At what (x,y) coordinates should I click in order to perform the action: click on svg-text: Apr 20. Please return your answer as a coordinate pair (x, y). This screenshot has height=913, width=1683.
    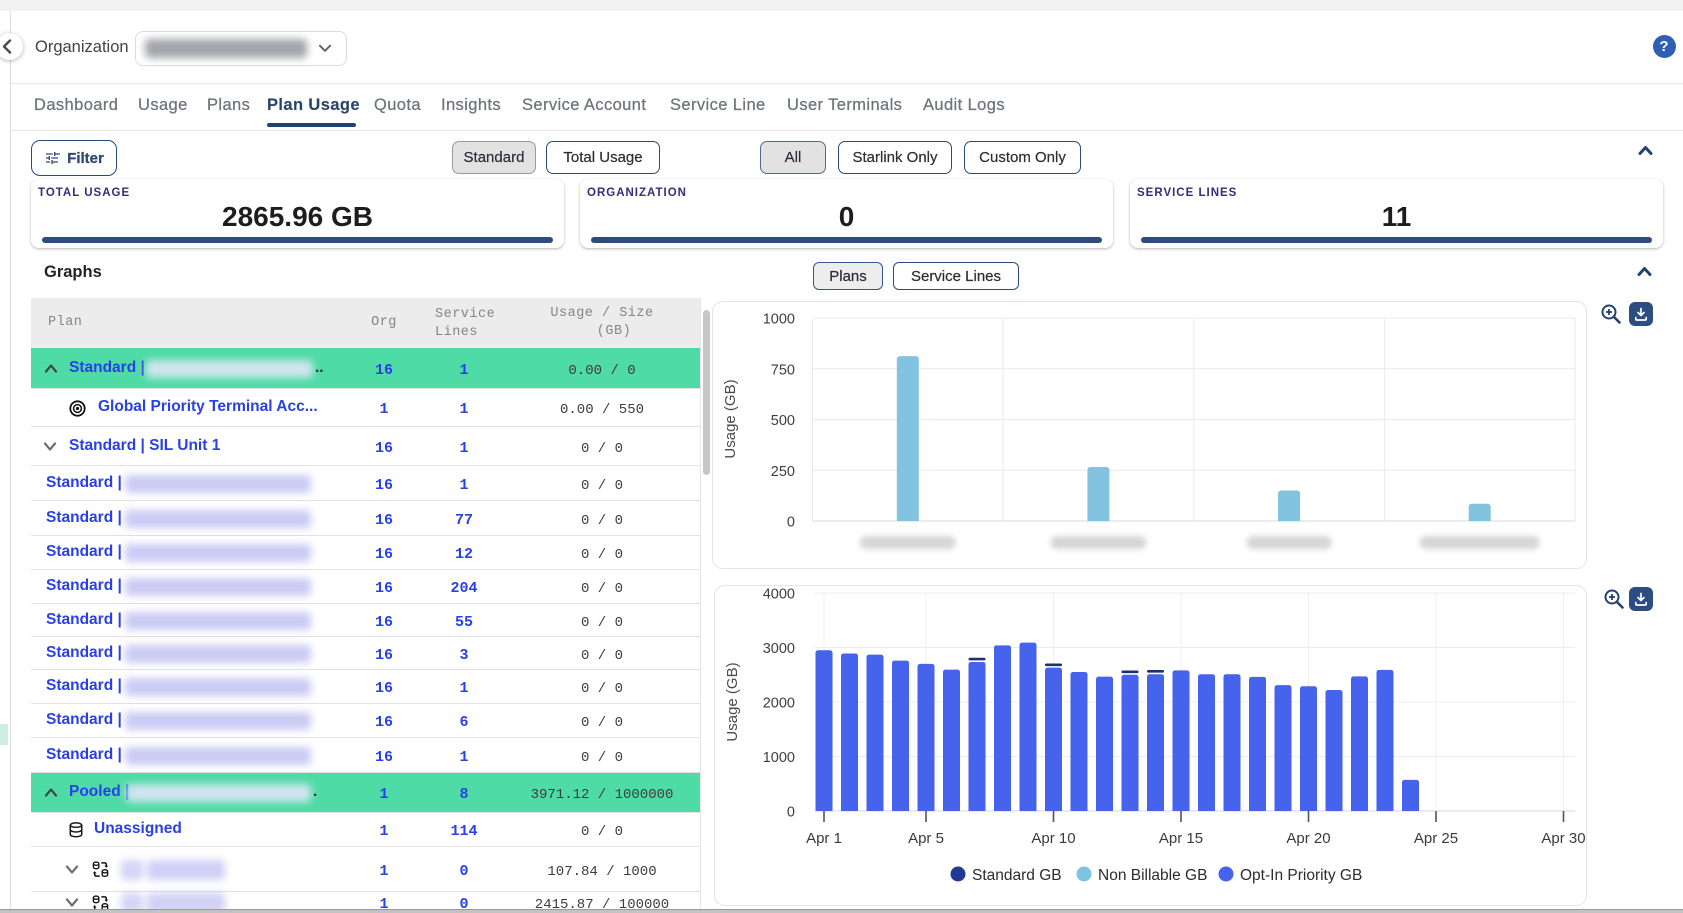
    Looking at the image, I should click on (1308, 838).